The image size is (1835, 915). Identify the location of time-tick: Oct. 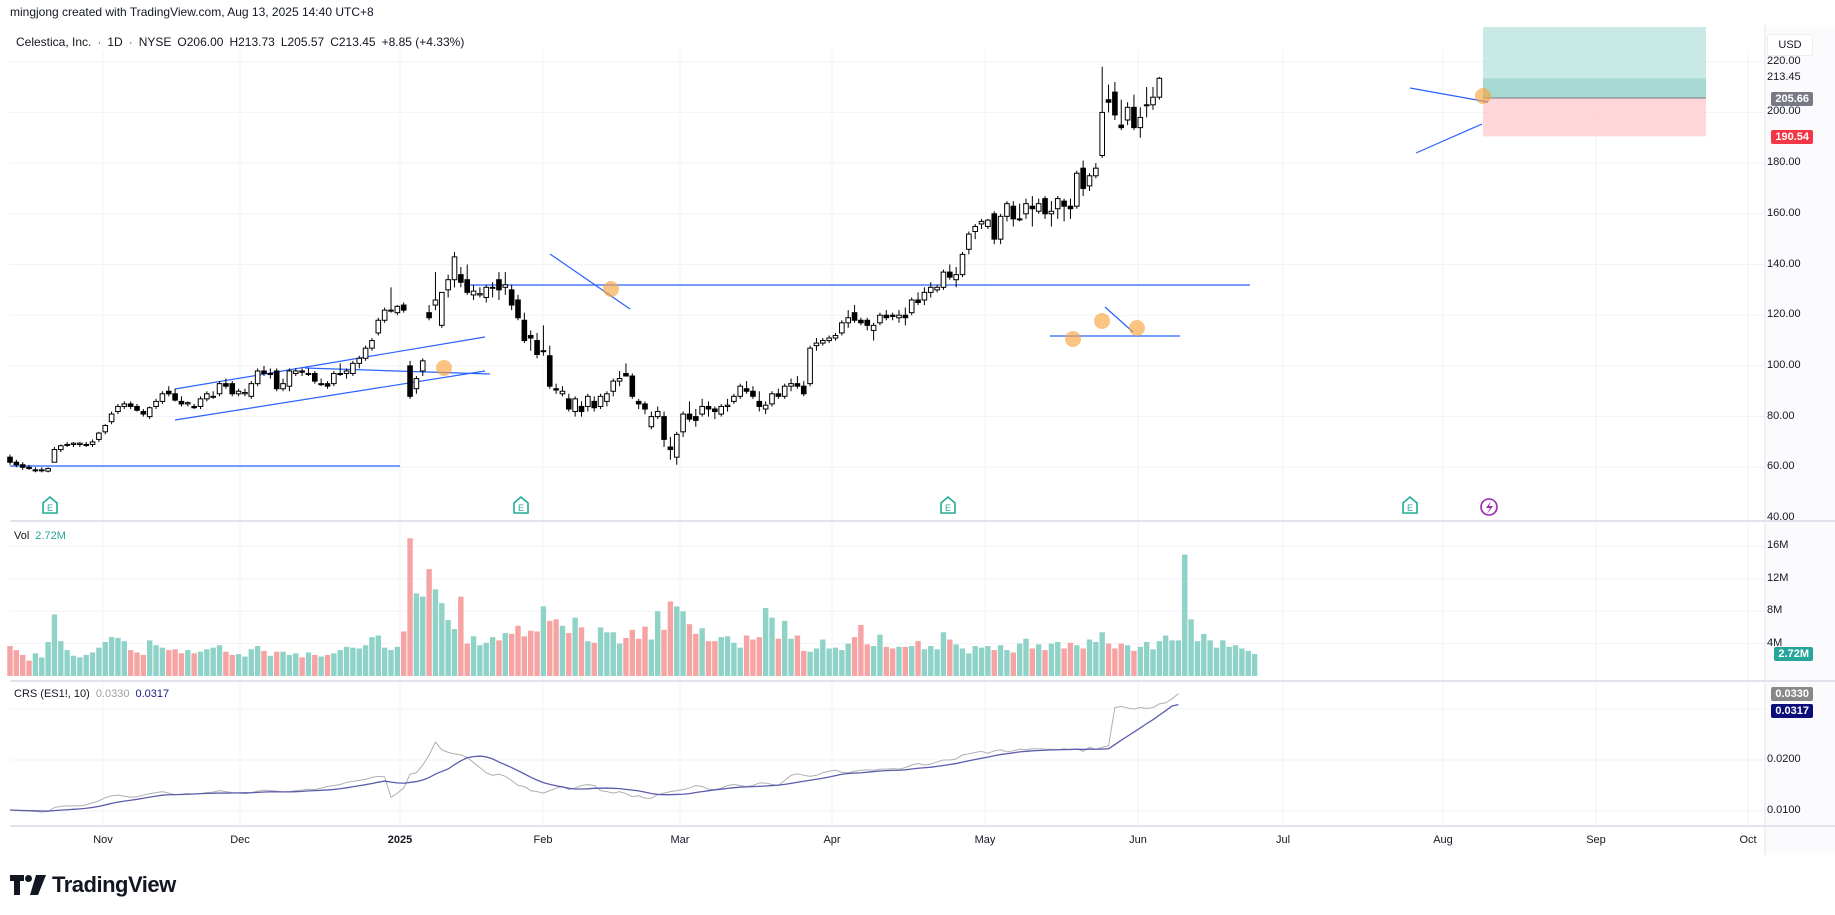
(1748, 840).